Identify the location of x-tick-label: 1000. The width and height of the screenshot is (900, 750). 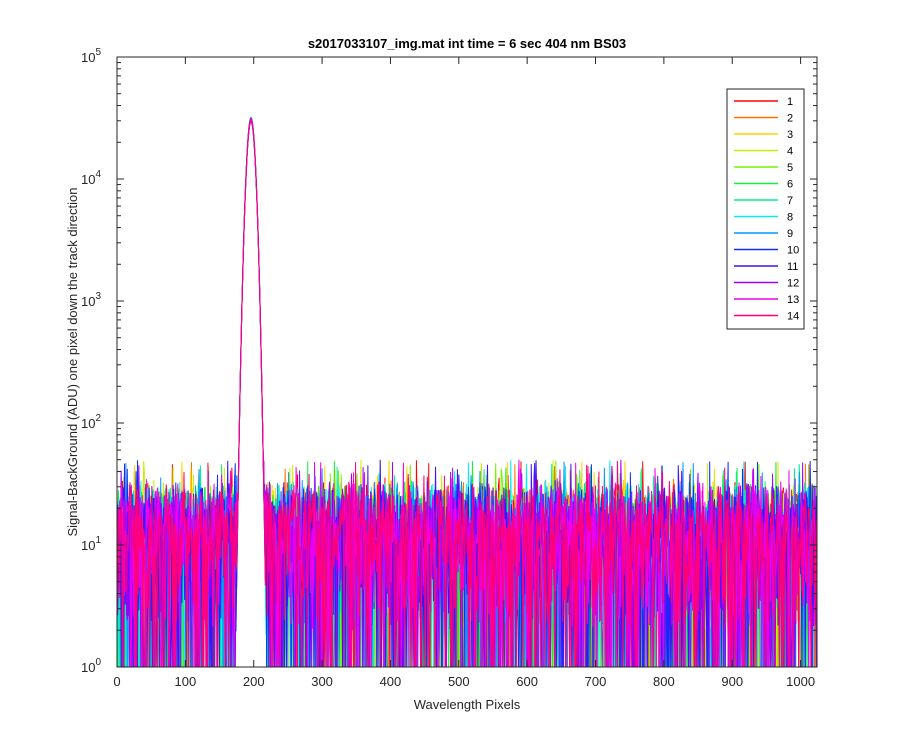
(800, 681).